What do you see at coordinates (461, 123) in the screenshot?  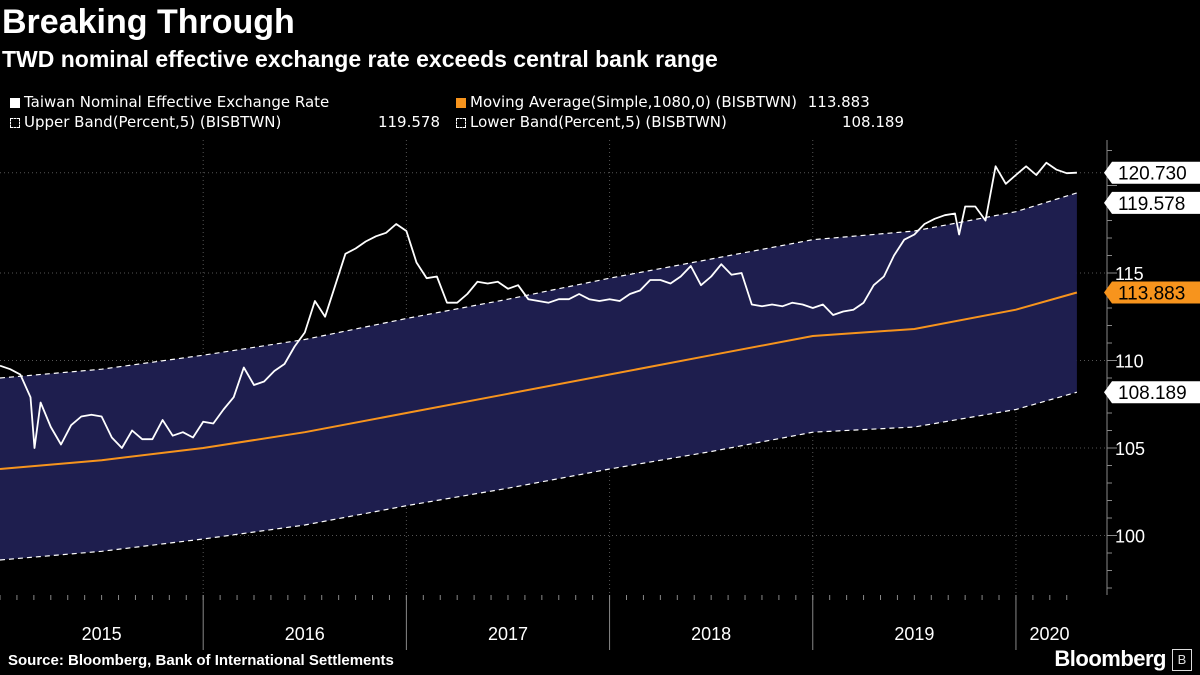 I see `legend-swatch-lower-band` at bounding box center [461, 123].